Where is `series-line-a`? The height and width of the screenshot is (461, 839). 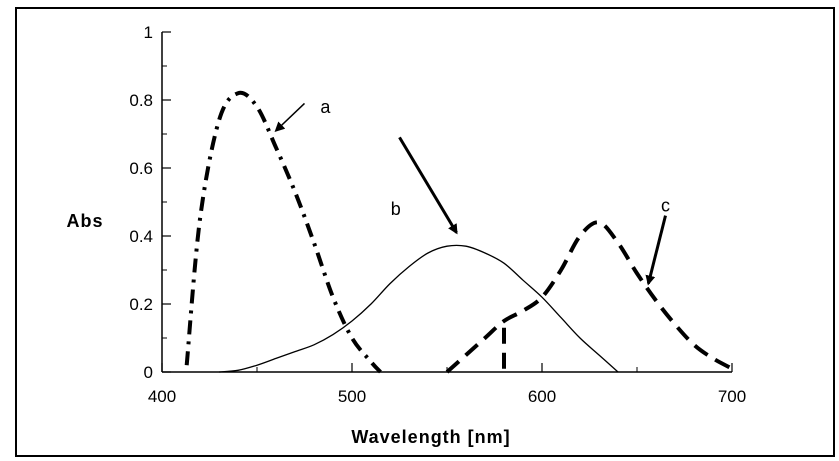
series-line-a is located at coordinates (283, 232).